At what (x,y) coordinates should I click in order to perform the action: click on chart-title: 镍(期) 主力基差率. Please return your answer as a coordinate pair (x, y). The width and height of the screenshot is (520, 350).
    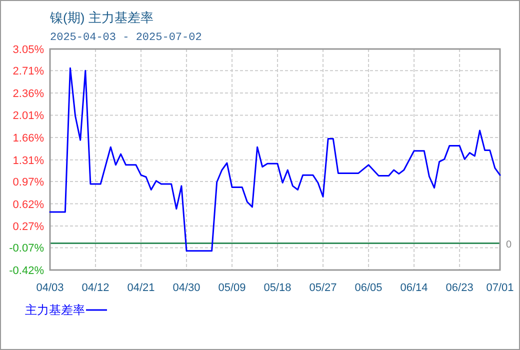
    Looking at the image, I should click on (101, 17).